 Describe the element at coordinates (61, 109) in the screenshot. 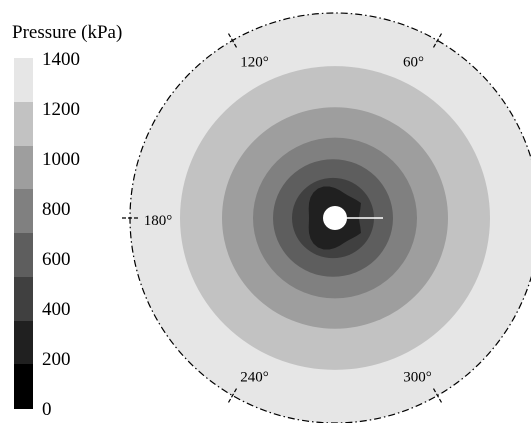

I see `colorbar-tick-label: 1200` at that location.